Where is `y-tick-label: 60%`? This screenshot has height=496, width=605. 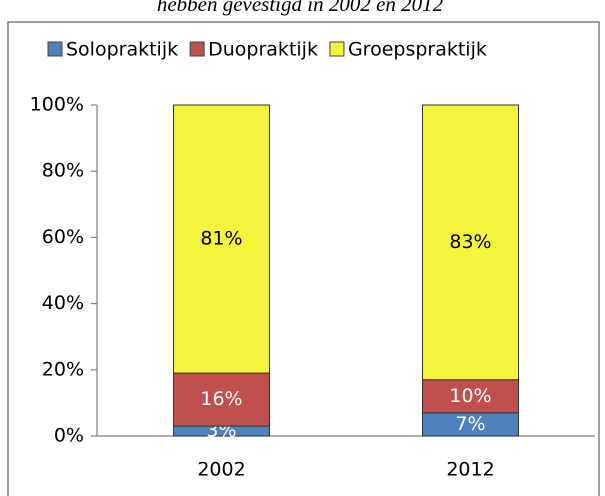 y-tick-label: 60% is located at coordinates (63, 237).